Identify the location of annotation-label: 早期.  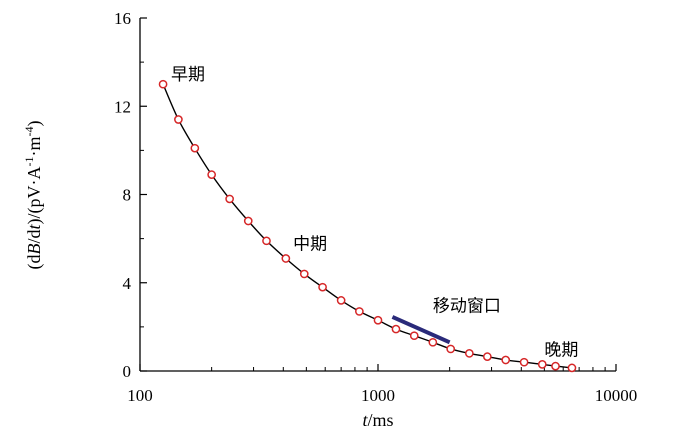
(188, 75).